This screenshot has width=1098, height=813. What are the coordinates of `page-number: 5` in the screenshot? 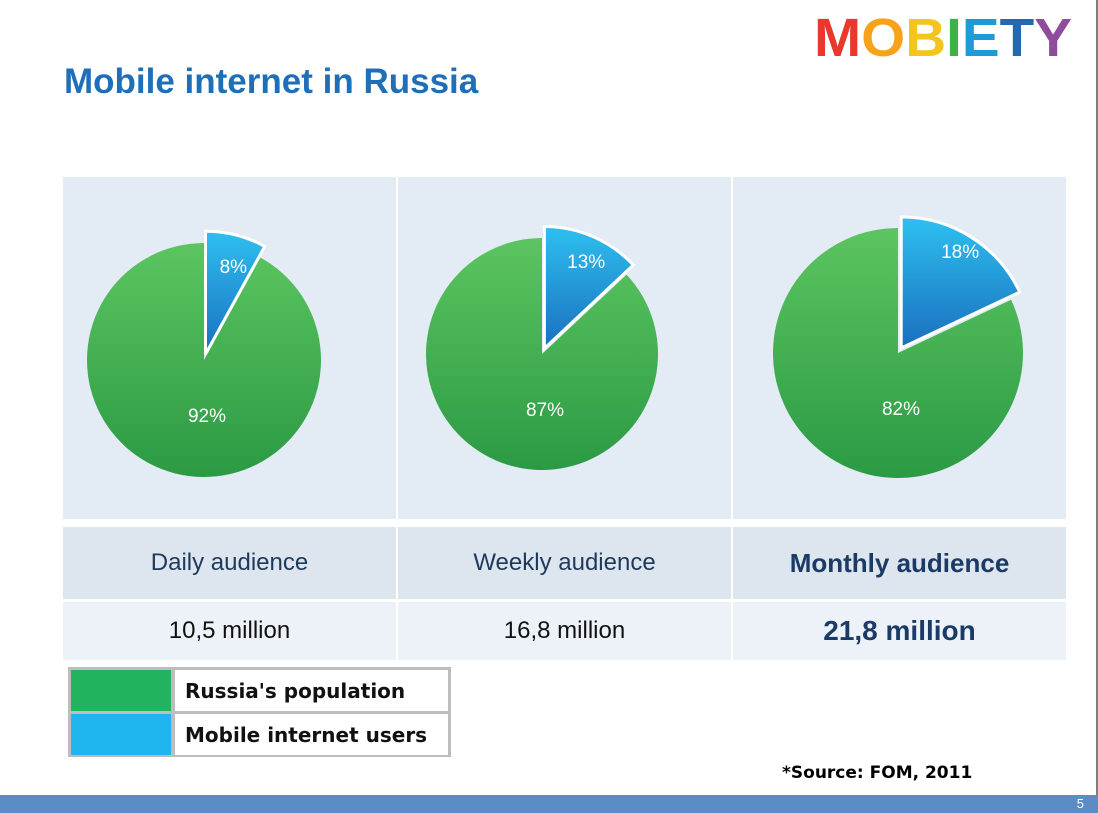 It's located at (1080, 803).